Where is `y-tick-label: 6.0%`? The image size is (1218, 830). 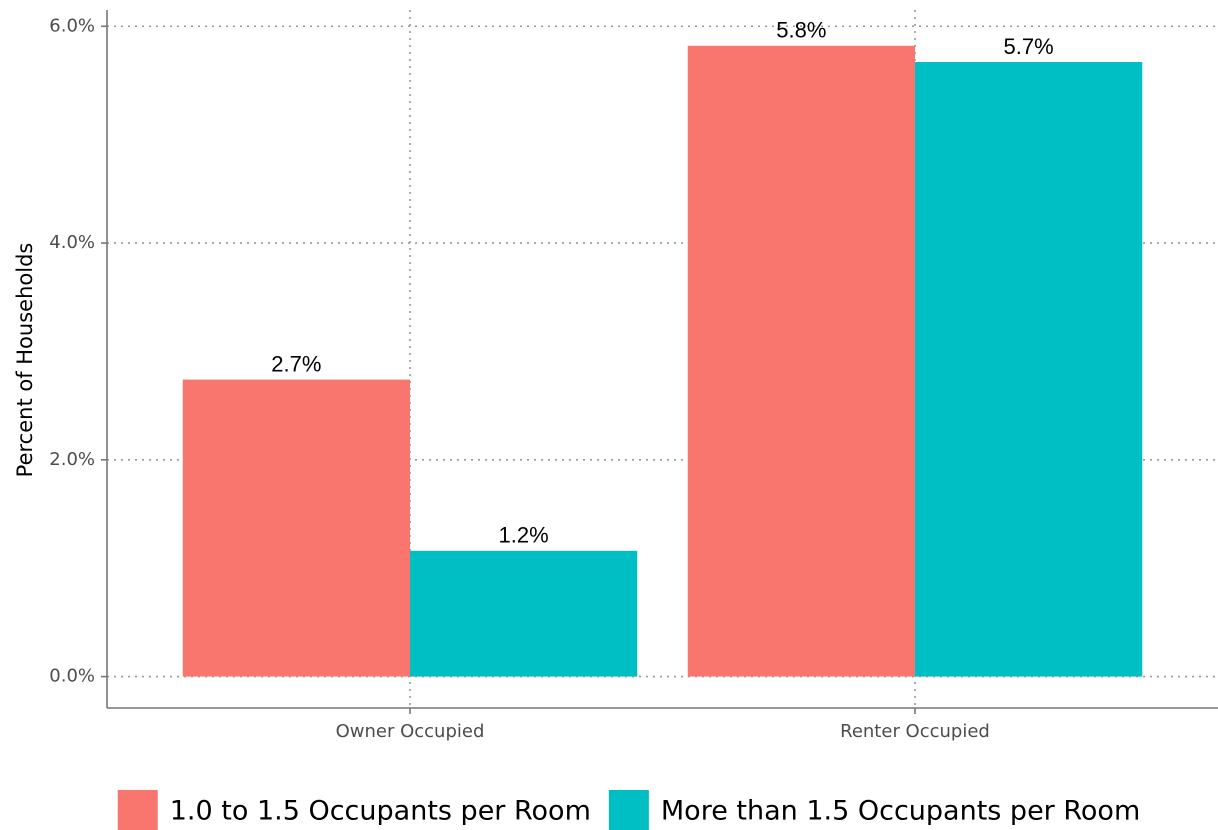 y-tick-label: 6.0% is located at coordinates (72, 25).